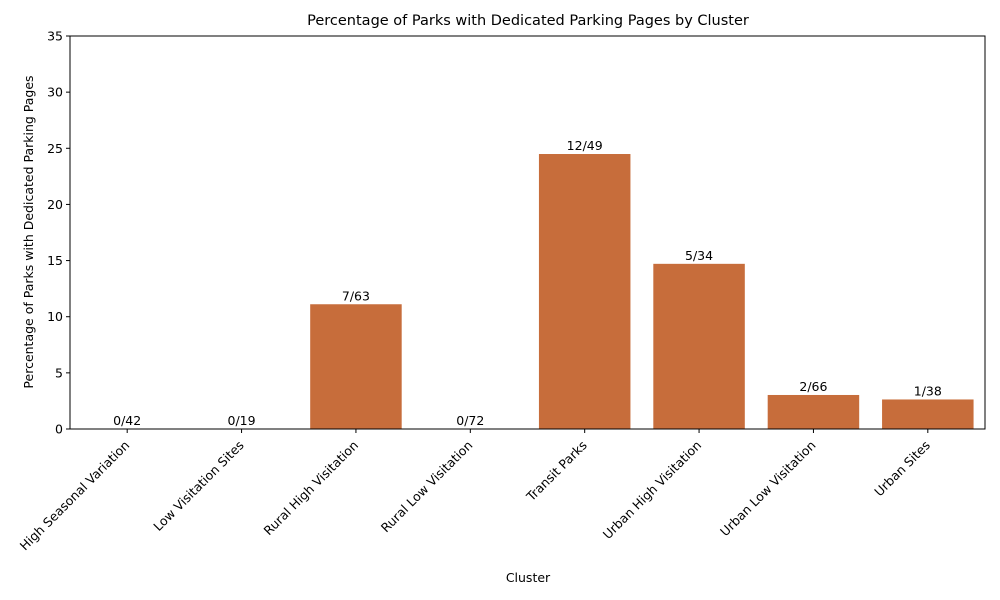  What do you see at coordinates (242, 420) in the screenshot?
I see `bar-data-label: 0/19` at bounding box center [242, 420].